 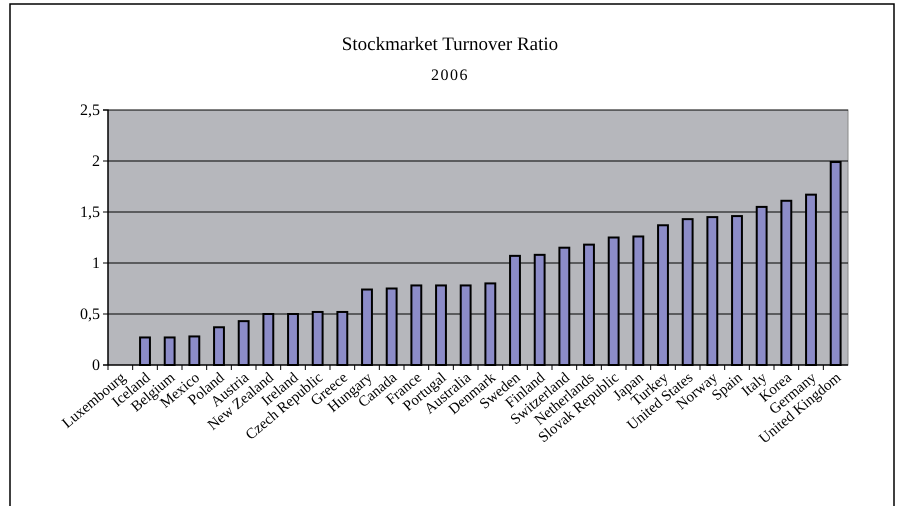 What do you see at coordinates (96, 263) in the screenshot?
I see `y-tick-label: 1` at bounding box center [96, 263].